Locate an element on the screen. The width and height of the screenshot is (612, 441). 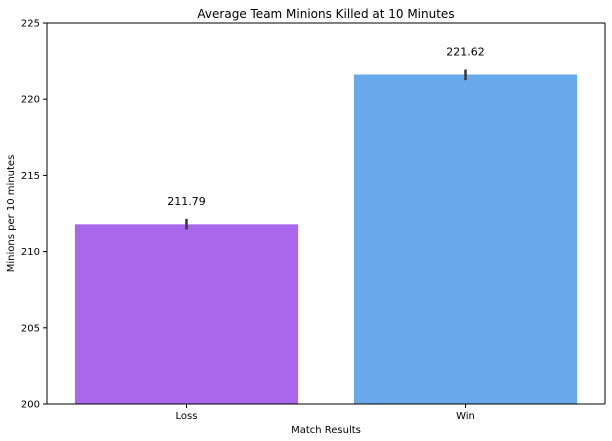
x-tick-label-win: Win is located at coordinates (465, 416).